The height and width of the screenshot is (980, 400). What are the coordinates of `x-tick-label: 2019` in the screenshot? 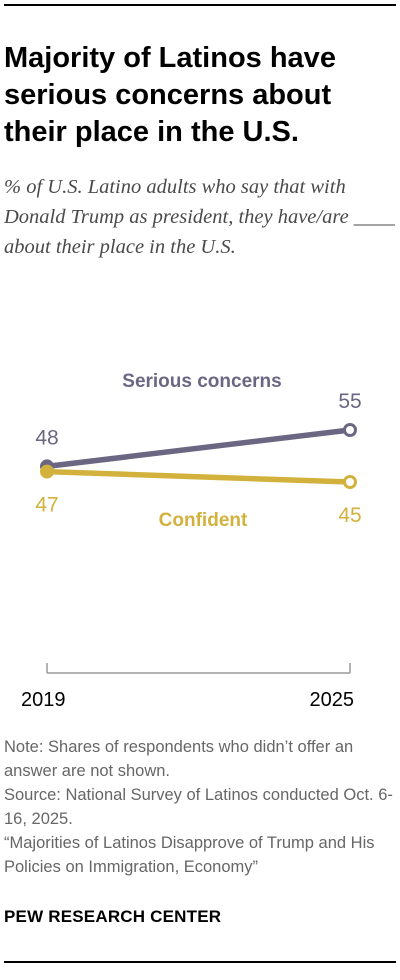 It's located at (43, 700).